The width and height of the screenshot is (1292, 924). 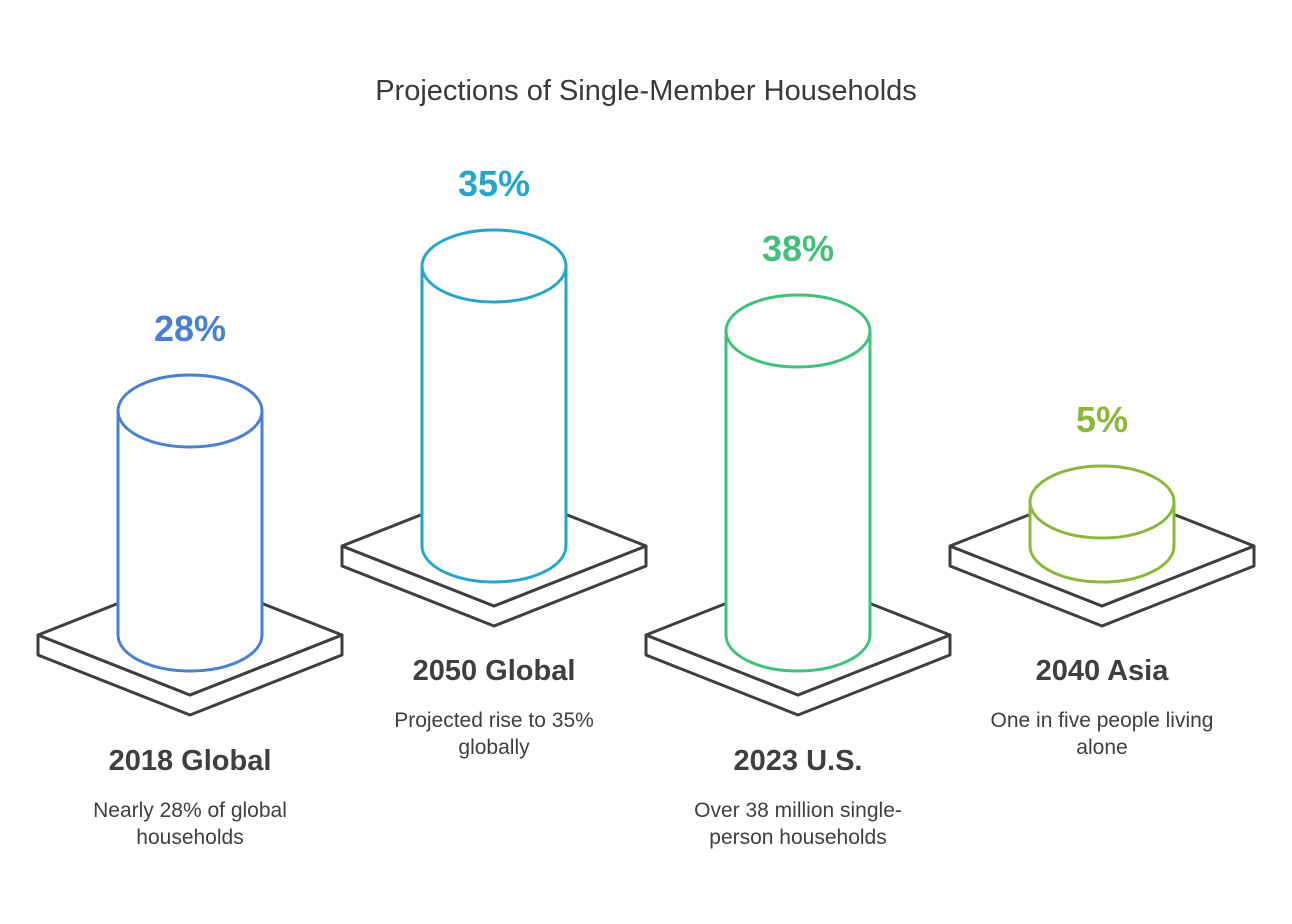 What do you see at coordinates (494, 720) in the screenshot?
I see `description-label: Projected rise to 35%` at bounding box center [494, 720].